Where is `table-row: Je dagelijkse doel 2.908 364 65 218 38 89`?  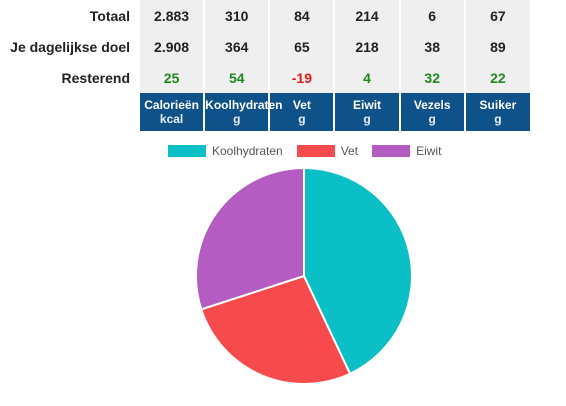 table-row: Je dagelijkse doel 2.908 364 65 218 38 89 is located at coordinates (265, 46).